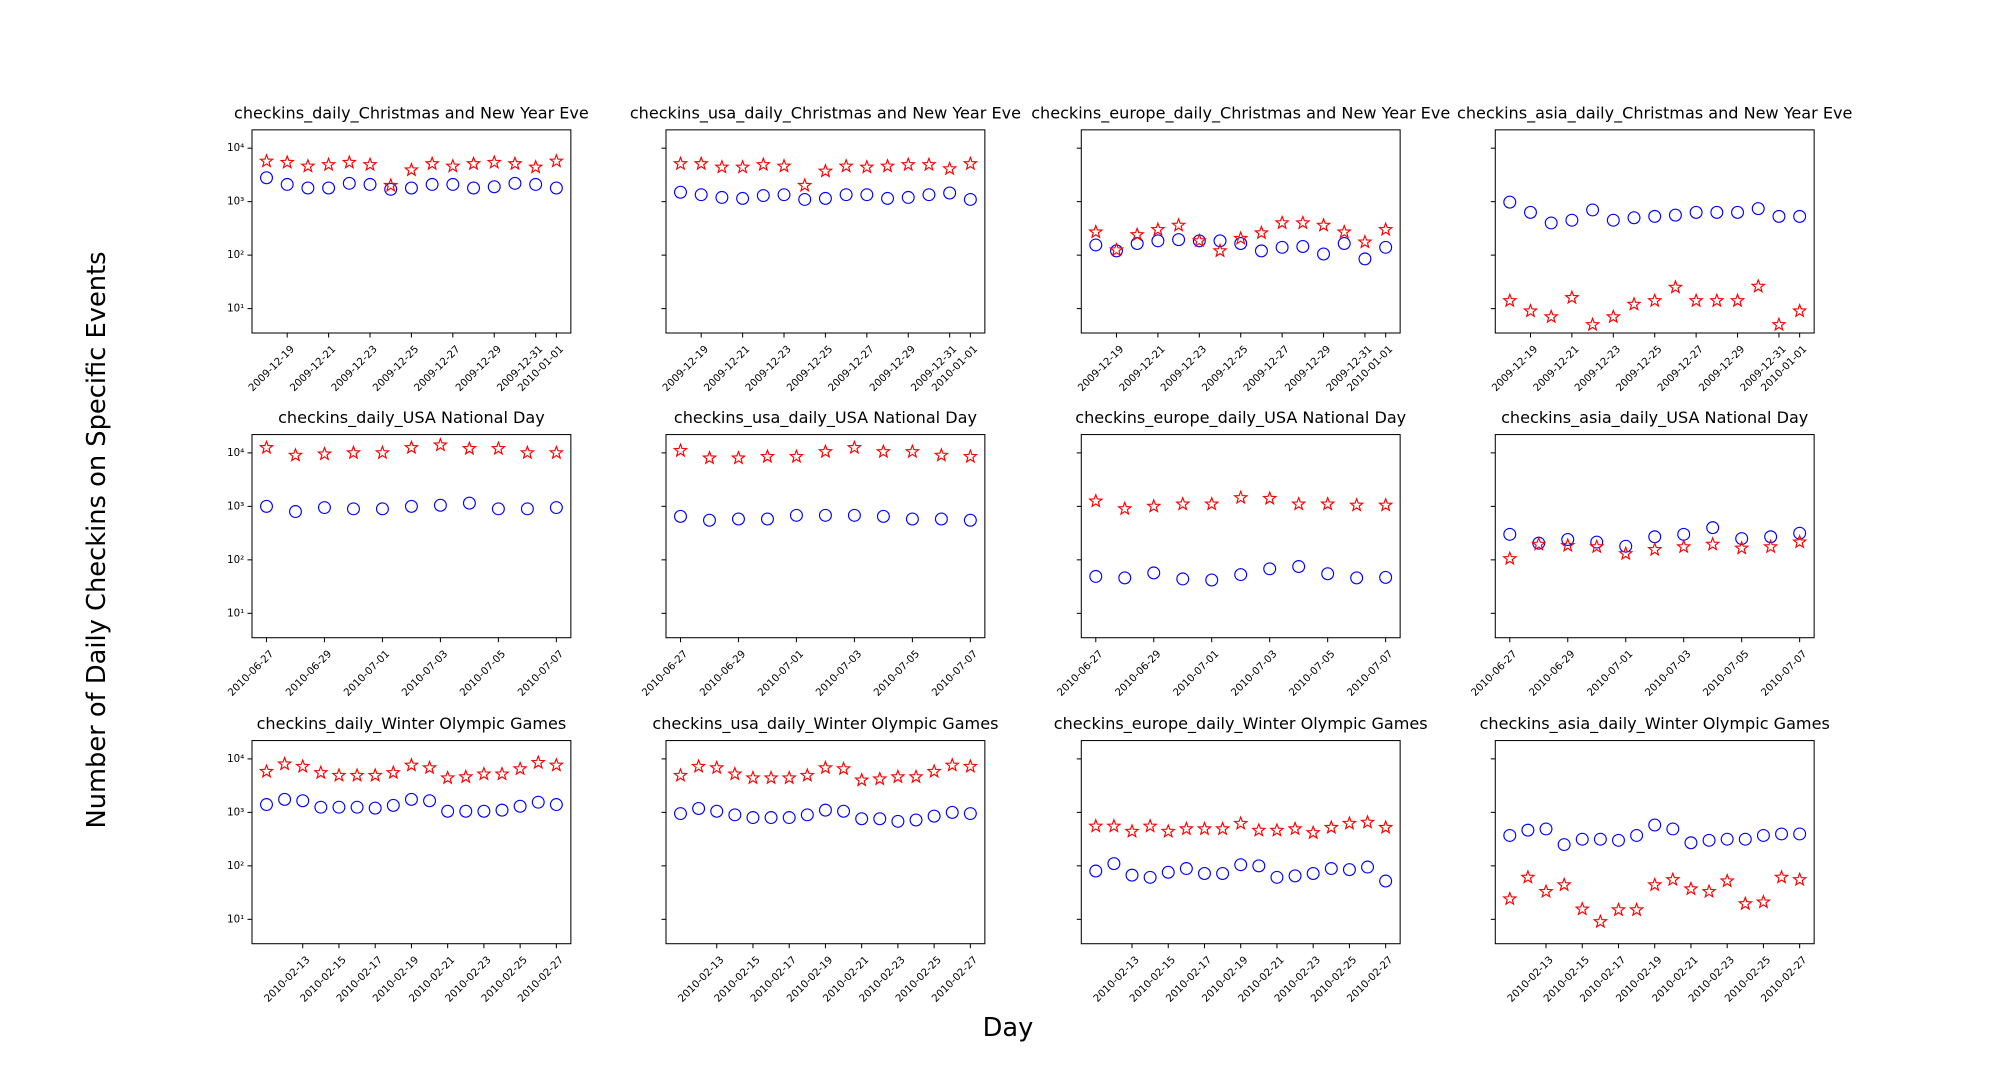 The height and width of the screenshot is (1080, 2016). I want to click on y-tick-label: 10³, so click(235, 506).